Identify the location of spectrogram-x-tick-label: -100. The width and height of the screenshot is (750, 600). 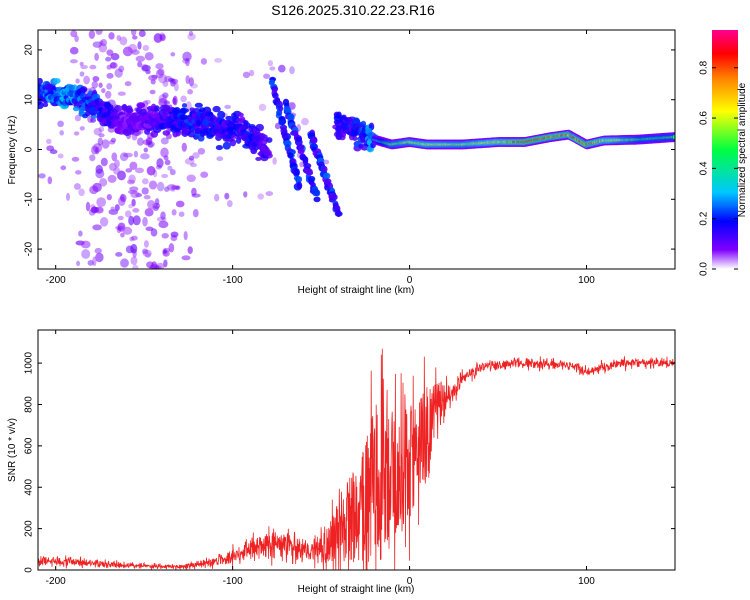
(233, 280).